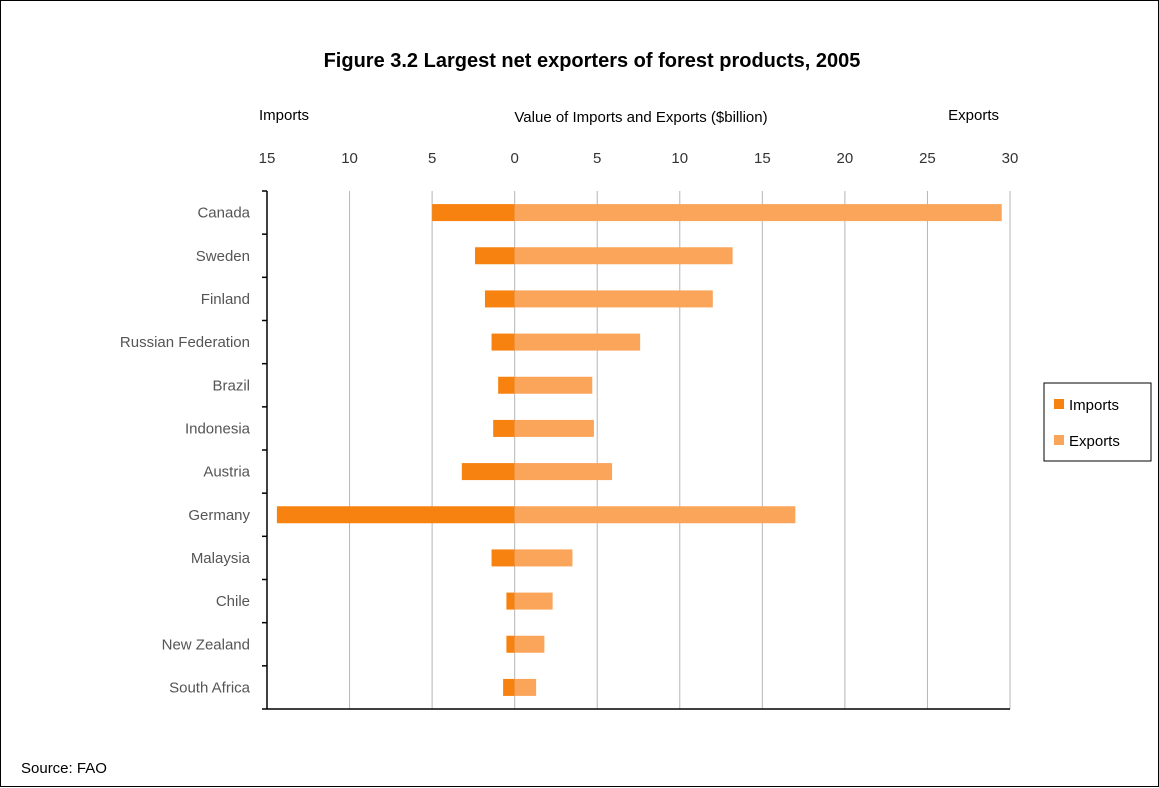 This screenshot has height=788, width=1159. What do you see at coordinates (927, 158) in the screenshot?
I see `x-tick-label: 25` at bounding box center [927, 158].